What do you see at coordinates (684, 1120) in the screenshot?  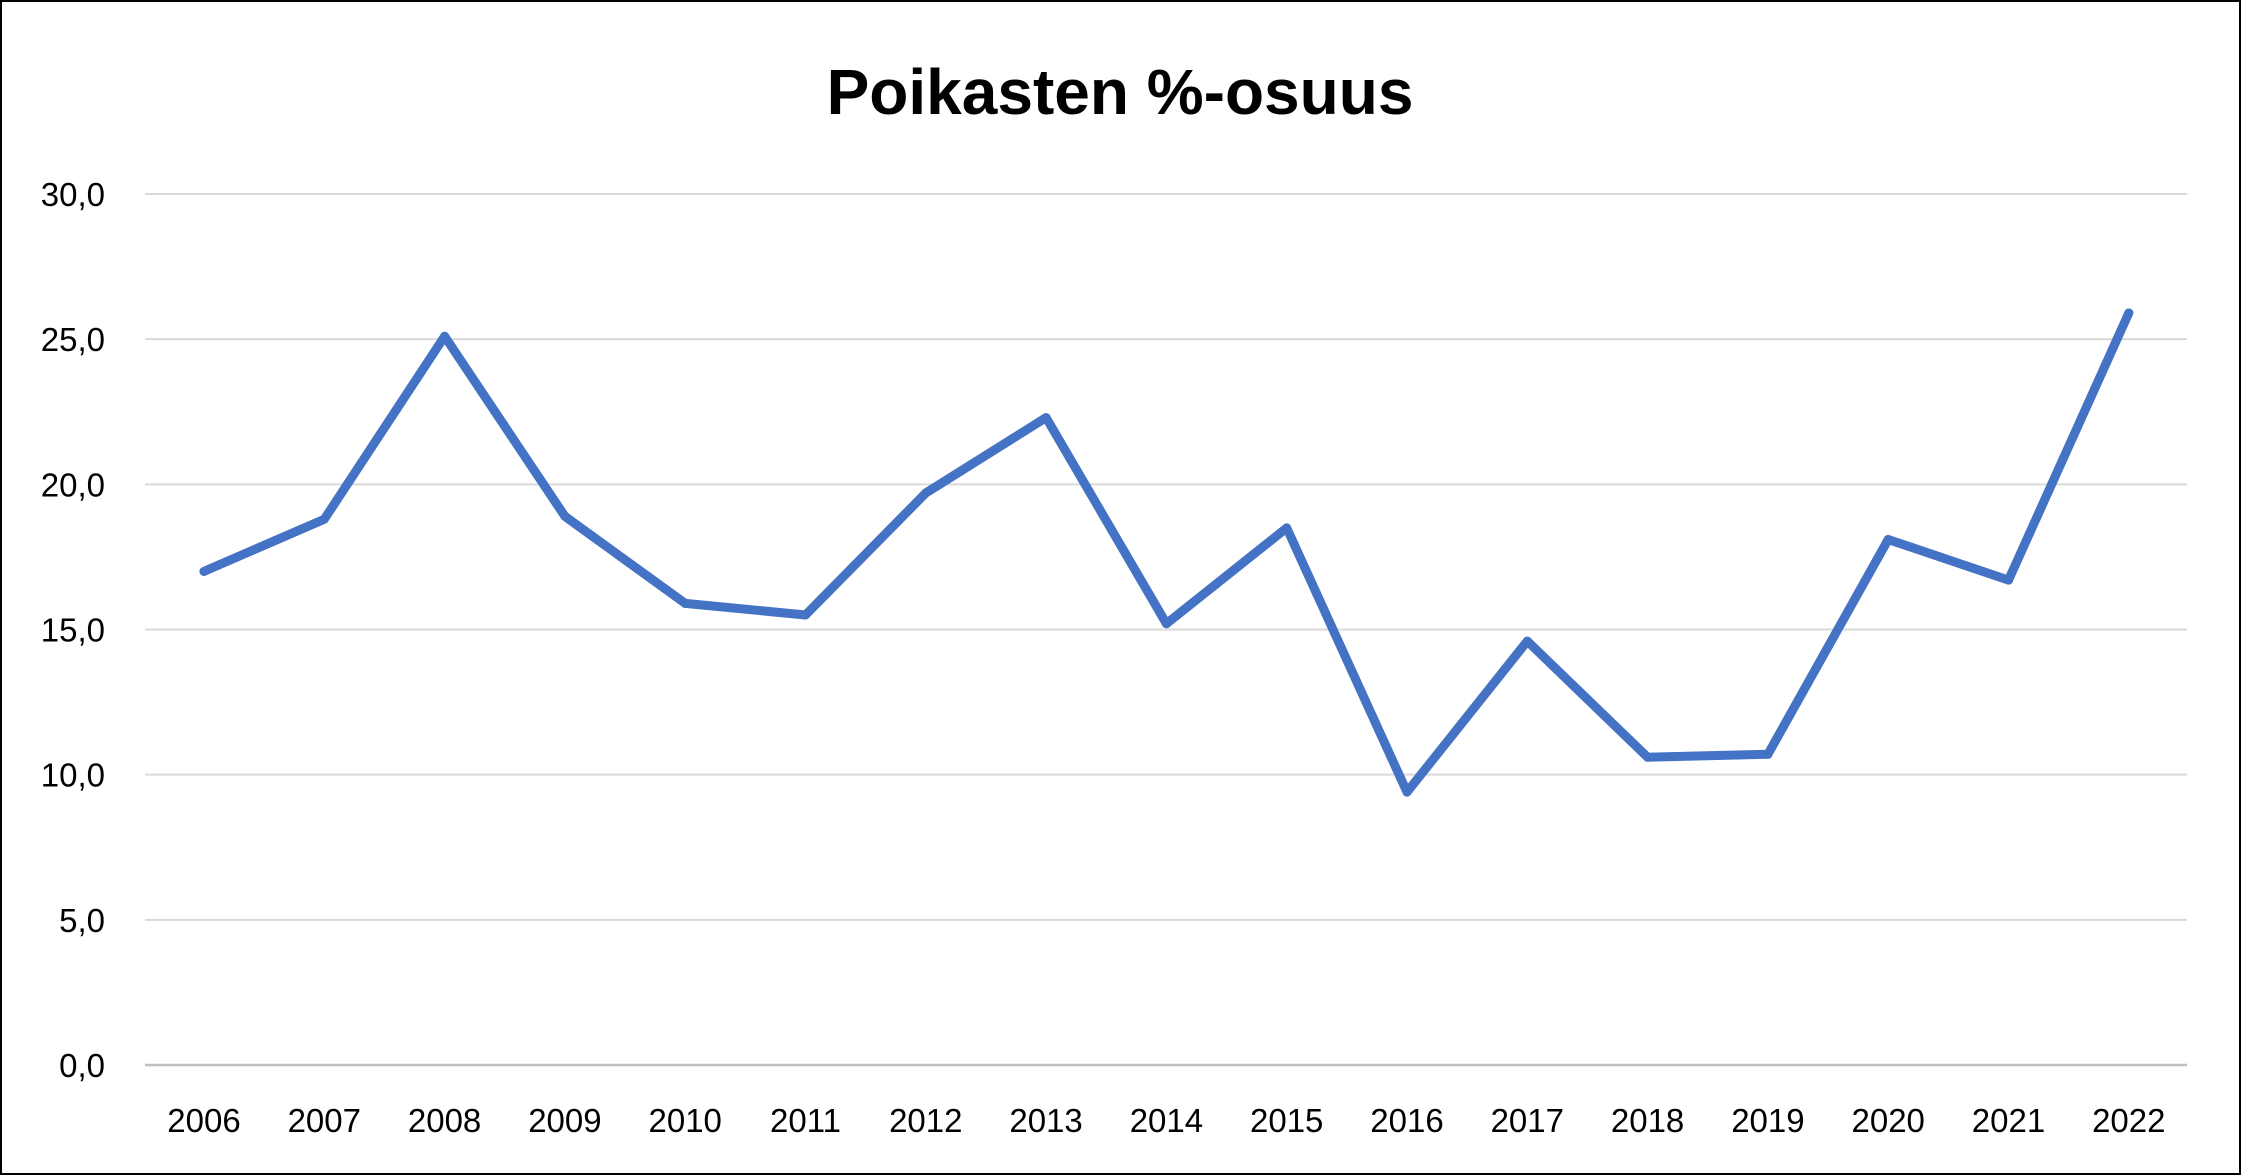 I see `x-tick-label: 2010` at bounding box center [684, 1120].